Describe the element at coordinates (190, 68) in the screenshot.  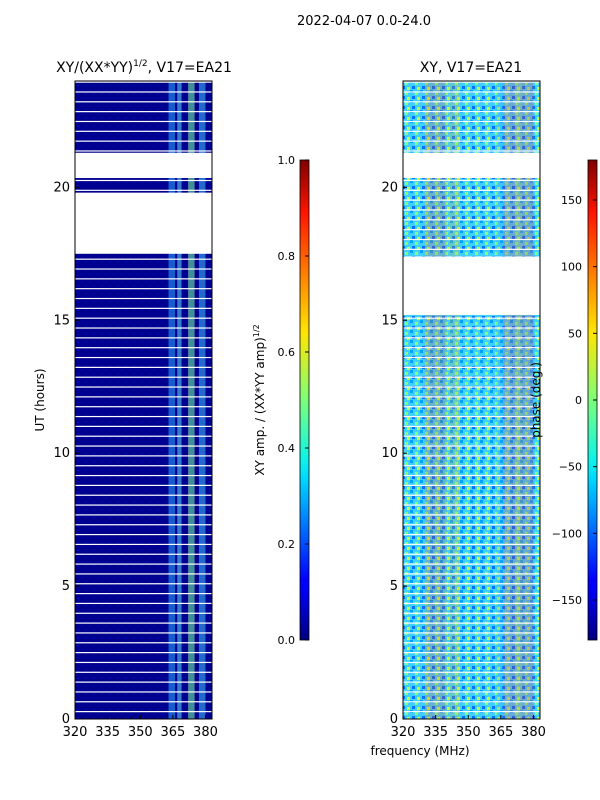
I see `left-title-suffix: , V17=EA21` at that location.